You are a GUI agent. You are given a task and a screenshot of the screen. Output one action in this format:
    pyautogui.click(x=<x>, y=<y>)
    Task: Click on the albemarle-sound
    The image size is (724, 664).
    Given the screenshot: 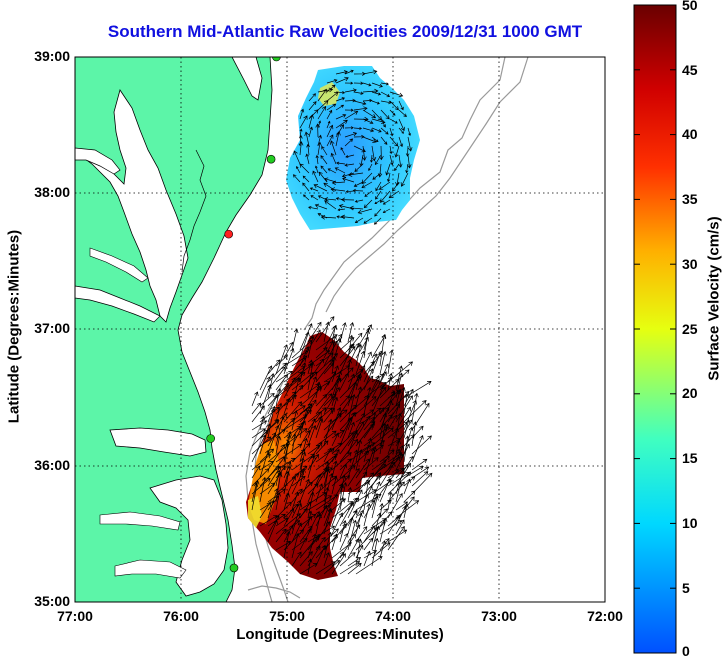 What is the action you would take?
    pyautogui.click(x=158, y=442)
    